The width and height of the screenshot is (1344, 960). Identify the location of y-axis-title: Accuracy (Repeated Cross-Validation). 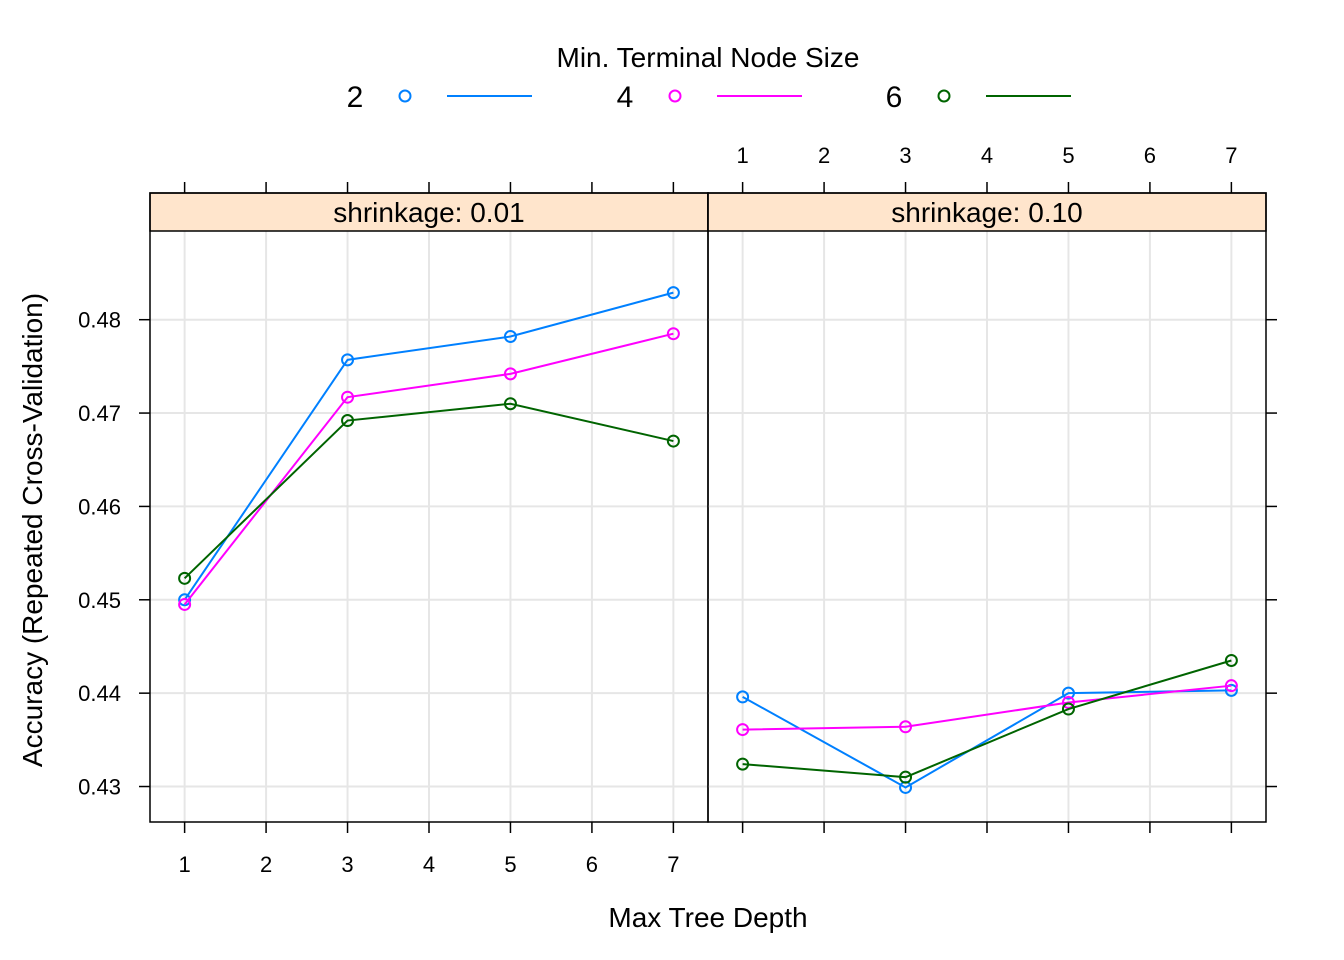
(32, 530).